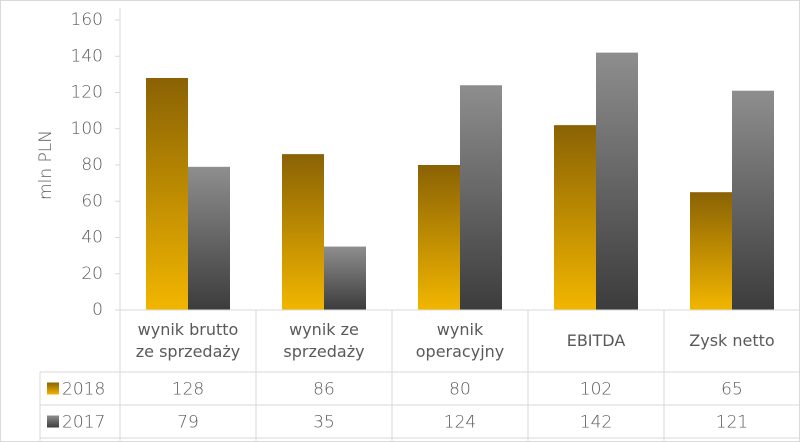 Image resolution: width=800 pixels, height=442 pixels. Describe the element at coordinates (87, 93) in the screenshot. I see `y-tick-label: 120` at that location.